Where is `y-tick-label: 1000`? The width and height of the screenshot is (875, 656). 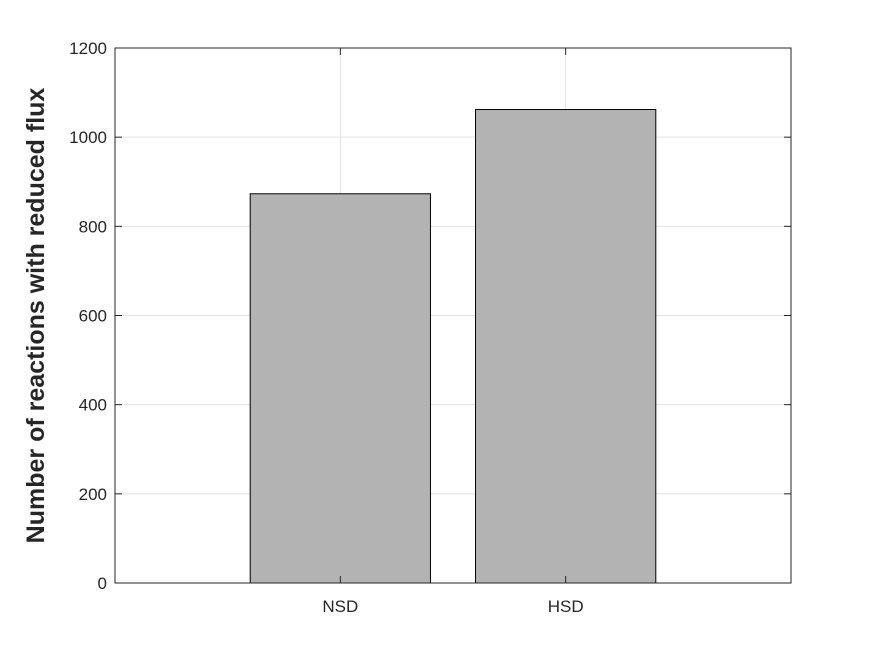 y-tick-label: 1000 is located at coordinates (88, 137).